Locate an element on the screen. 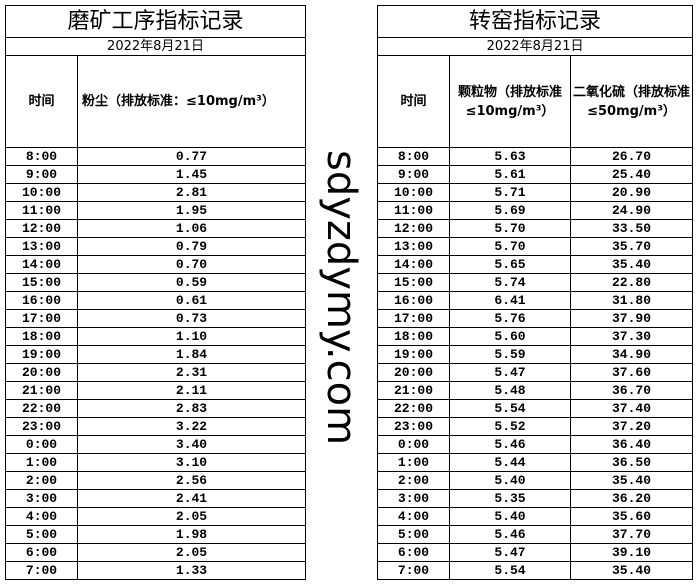 Image resolution: width=696 pixels, height=587 pixels. value-cell: 5.52 is located at coordinates (510, 426).